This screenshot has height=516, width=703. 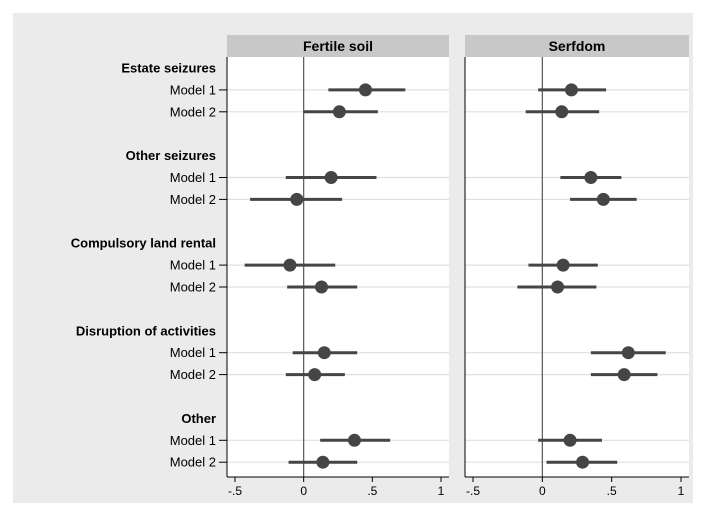 What do you see at coordinates (171, 155) in the screenshot?
I see `group-label-1: Other seizures` at bounding box center [171, 155].